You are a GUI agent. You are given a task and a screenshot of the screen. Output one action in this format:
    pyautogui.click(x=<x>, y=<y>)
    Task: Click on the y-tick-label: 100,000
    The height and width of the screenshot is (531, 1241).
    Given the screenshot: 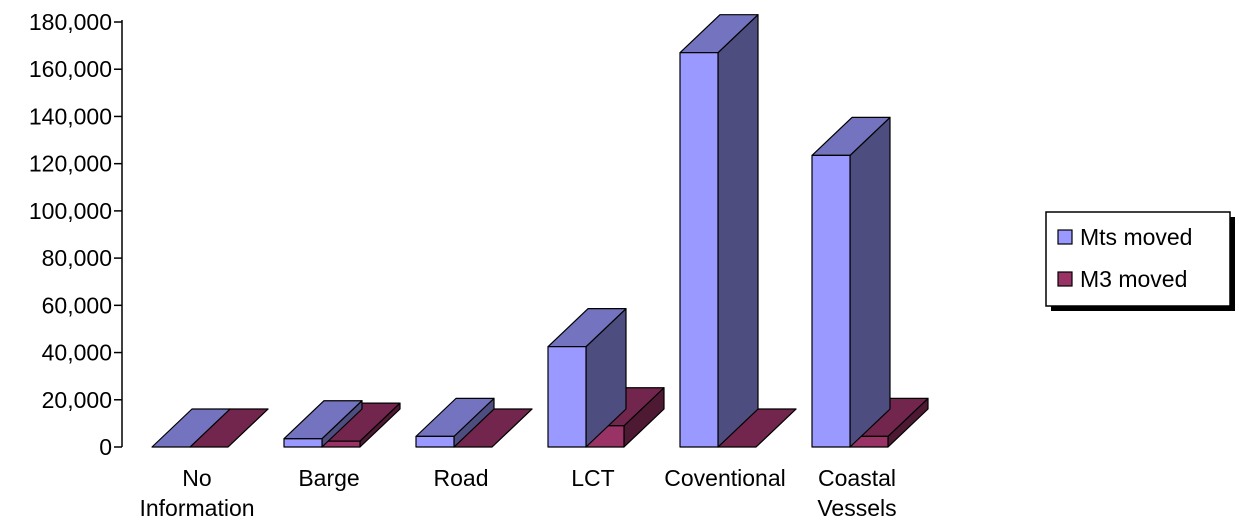 What is the action you would take?
    pyautogui.click(x=70, y=211)
    